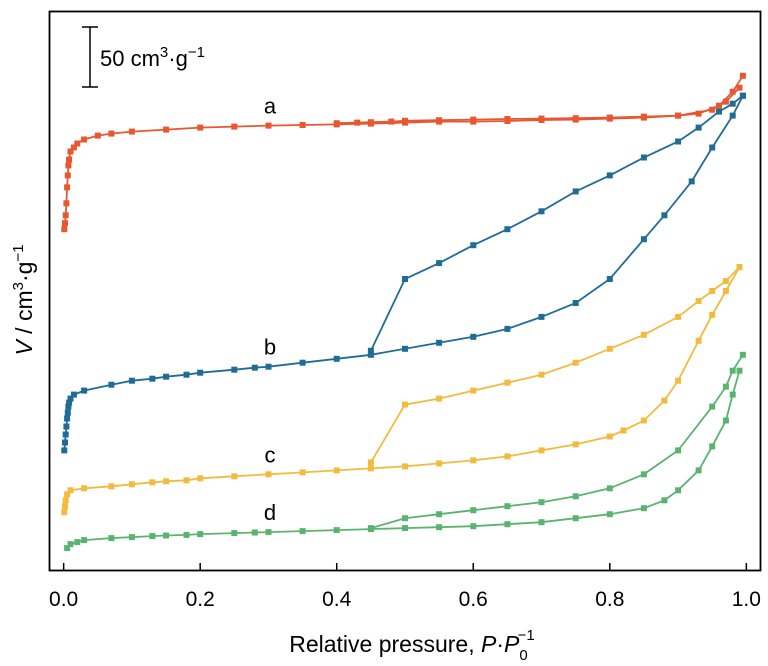 The image size is (768, 666). What do you see at coordinates (178, 58) in the screenshot?
I see `scale-bar-dot: ·g` at bounding box center [178, 58].